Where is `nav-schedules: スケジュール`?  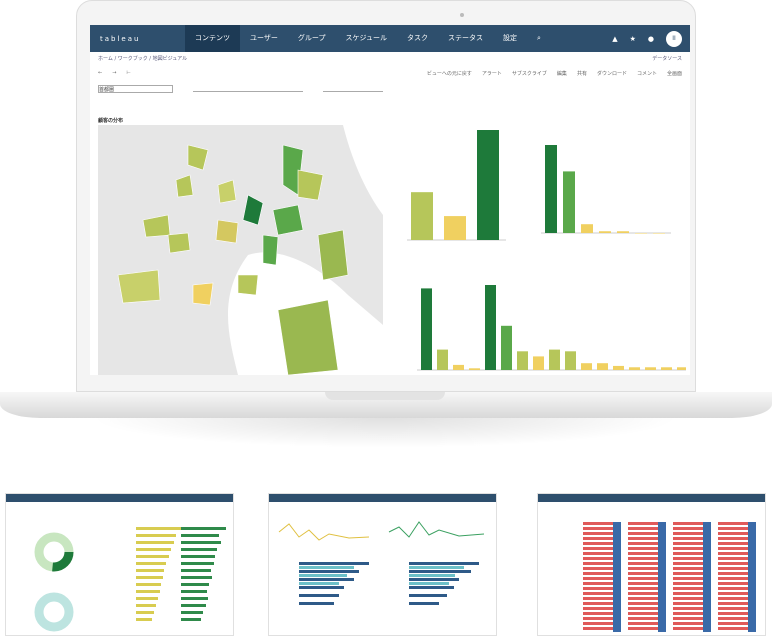
nav-schedules: スケジュール is located at coordinates (366, 38).